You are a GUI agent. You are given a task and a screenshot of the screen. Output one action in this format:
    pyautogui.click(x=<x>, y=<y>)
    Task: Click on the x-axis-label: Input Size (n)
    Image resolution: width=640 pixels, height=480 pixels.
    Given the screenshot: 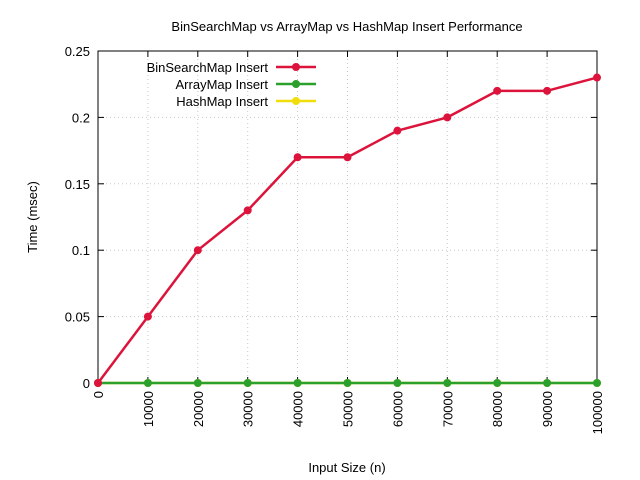 What is the action you would take?
    pyautogui.click(x=346, y=467)
    